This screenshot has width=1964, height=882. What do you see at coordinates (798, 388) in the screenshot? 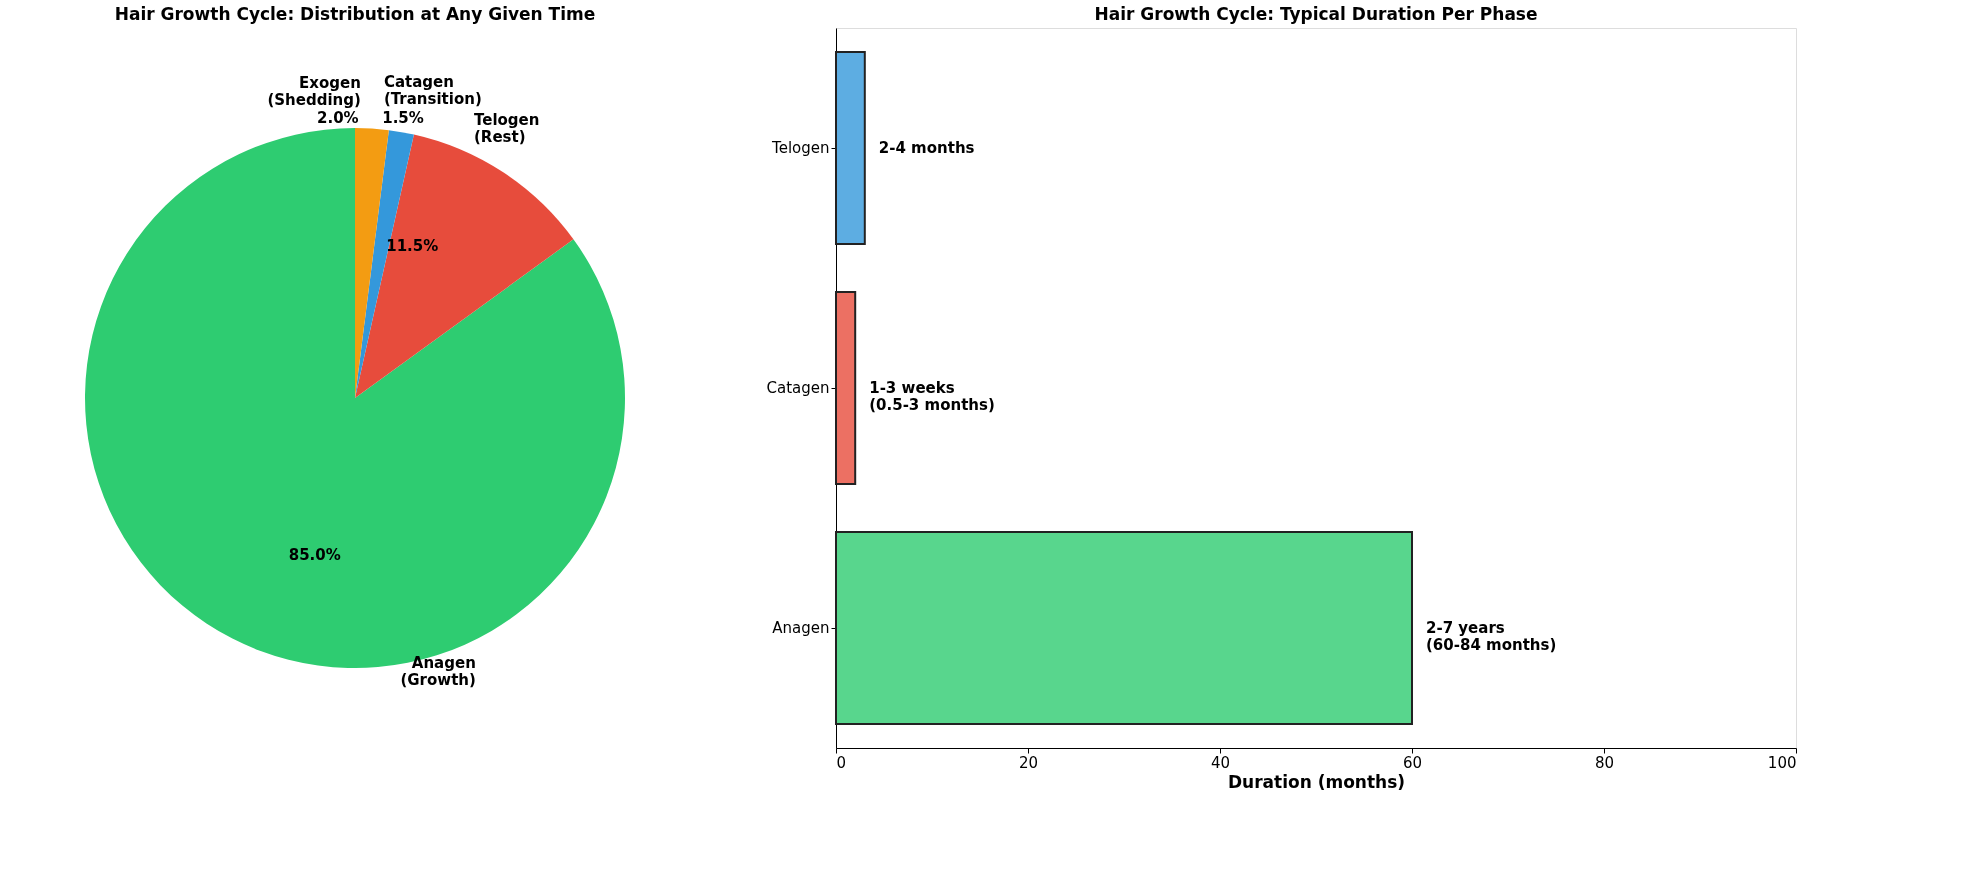
I see `y-tick-label: Catagen` at bounding box center [798, 388].